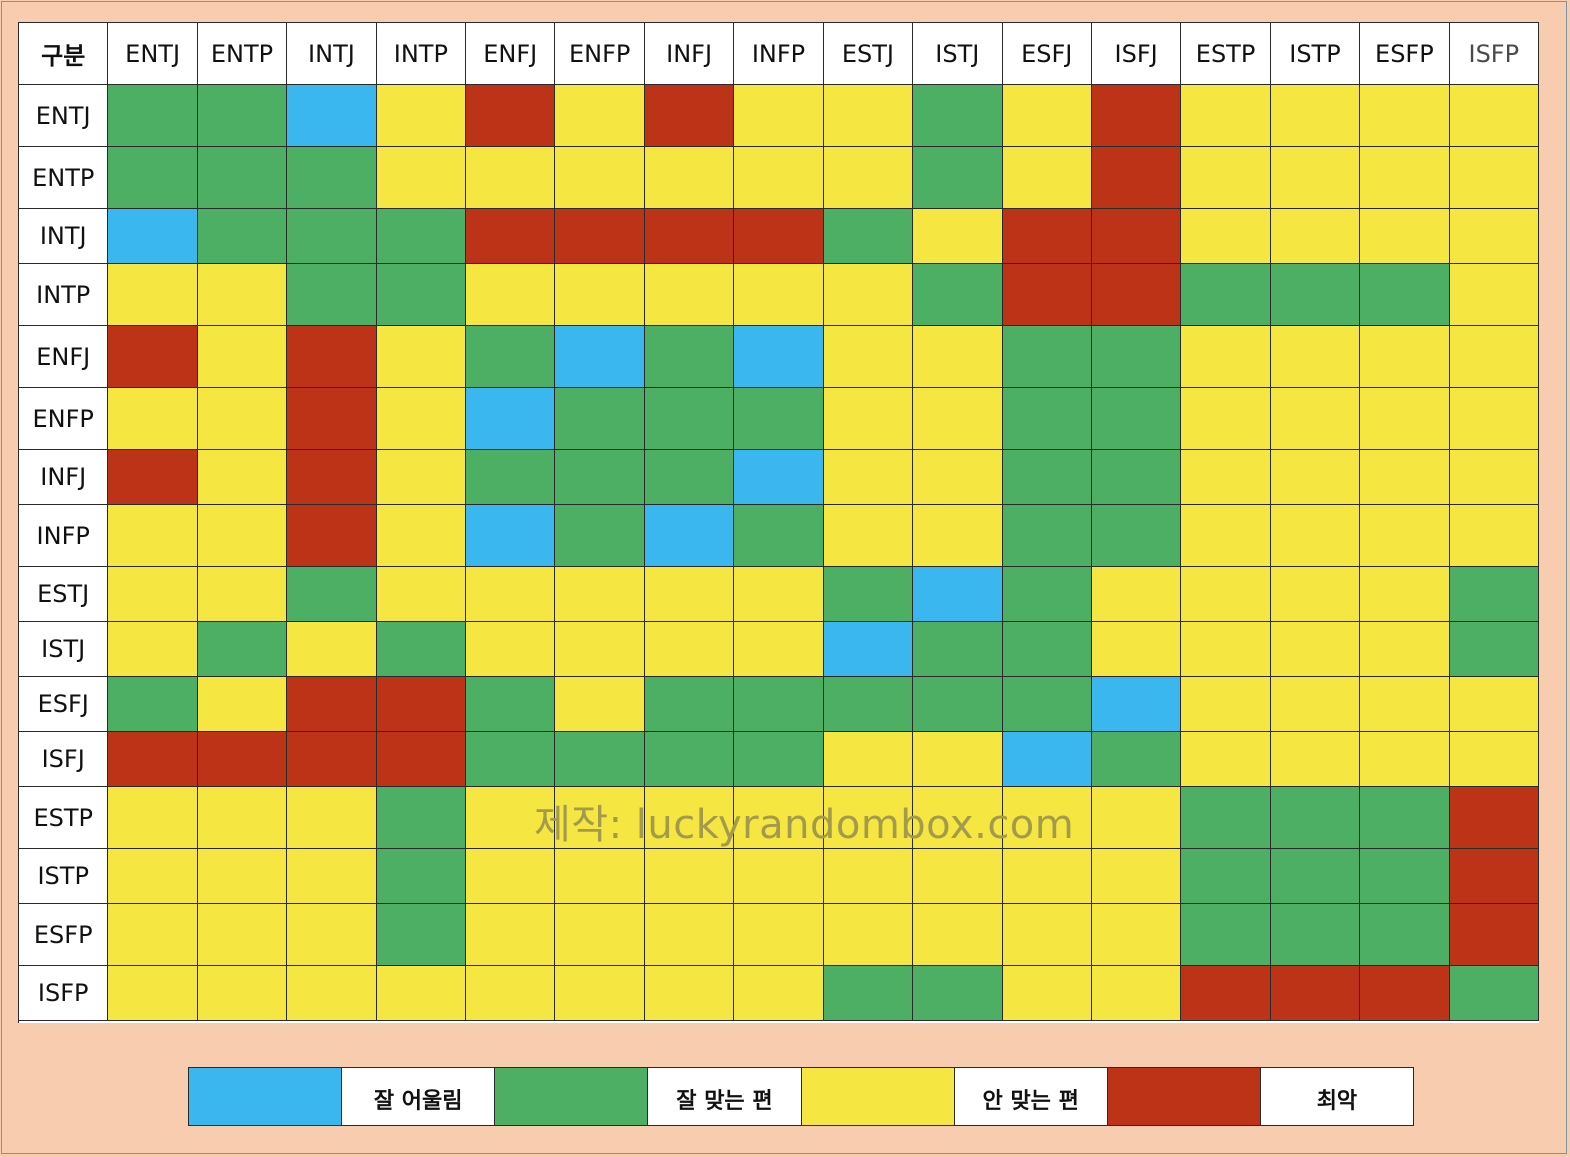 Image resolution: width=1570 pixels, height=1157 pixels. What do you see at coordinates (868, 876) in the screenshot?
I see `heatmap-cell-istp-estj` at bounding box center [868, 876].